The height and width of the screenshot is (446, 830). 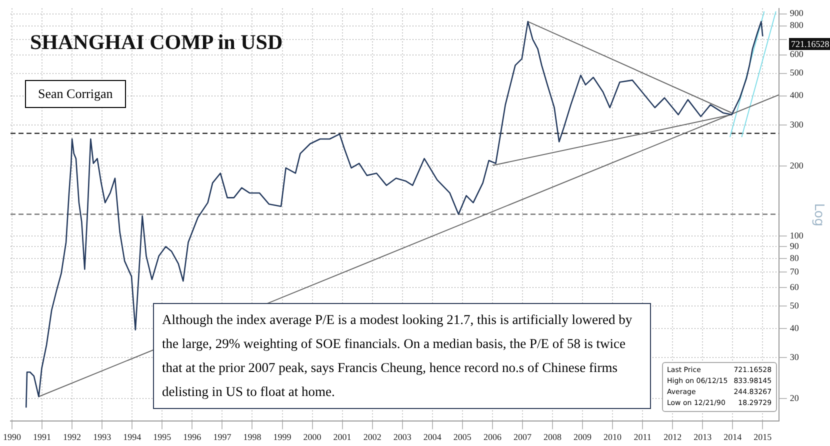 What do you see at coordinates (222, 437) in the screenshot?
I see `x-tick-label: 1997` at bounding box center [222, 437].